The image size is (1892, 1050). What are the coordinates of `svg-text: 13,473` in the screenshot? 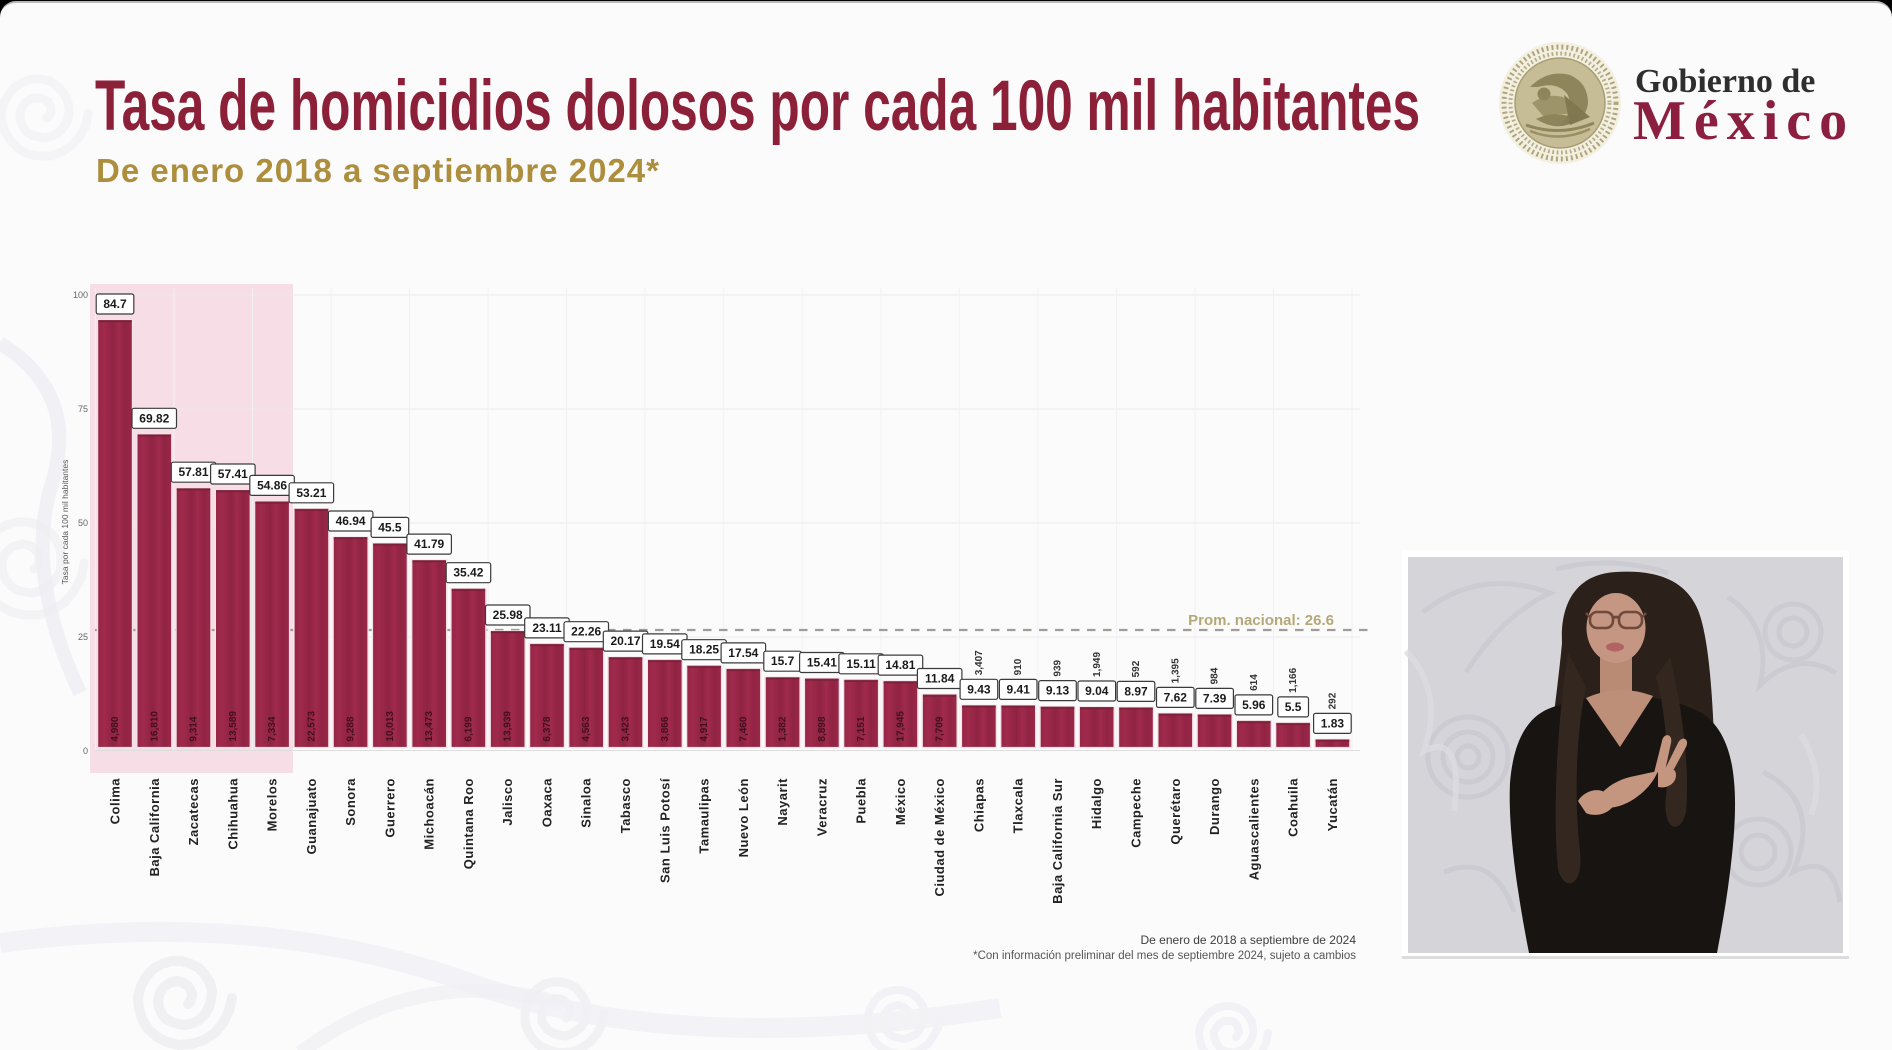 It's located at (429, 726).